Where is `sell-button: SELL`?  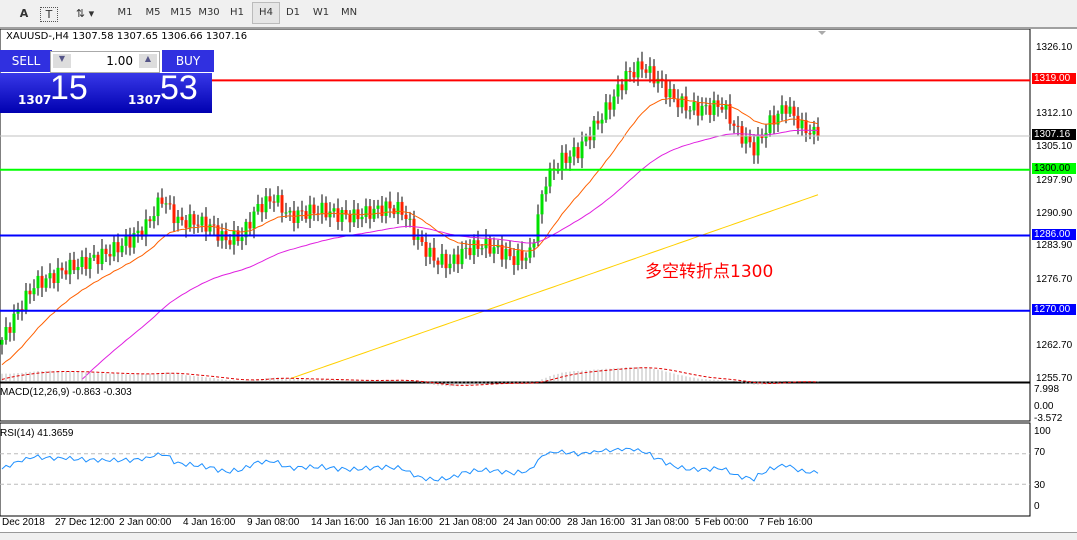
sell-button: SELL is located at coordinates (26, 61).